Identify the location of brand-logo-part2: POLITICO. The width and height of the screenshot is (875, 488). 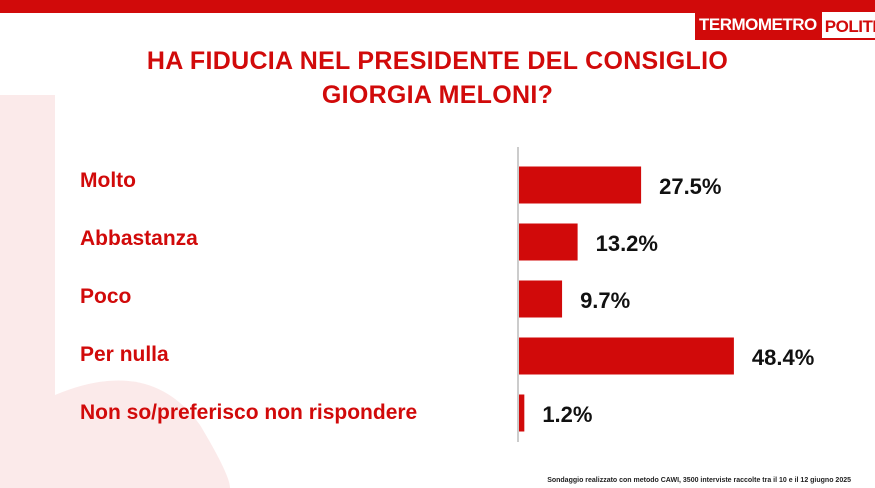
(847, 25).